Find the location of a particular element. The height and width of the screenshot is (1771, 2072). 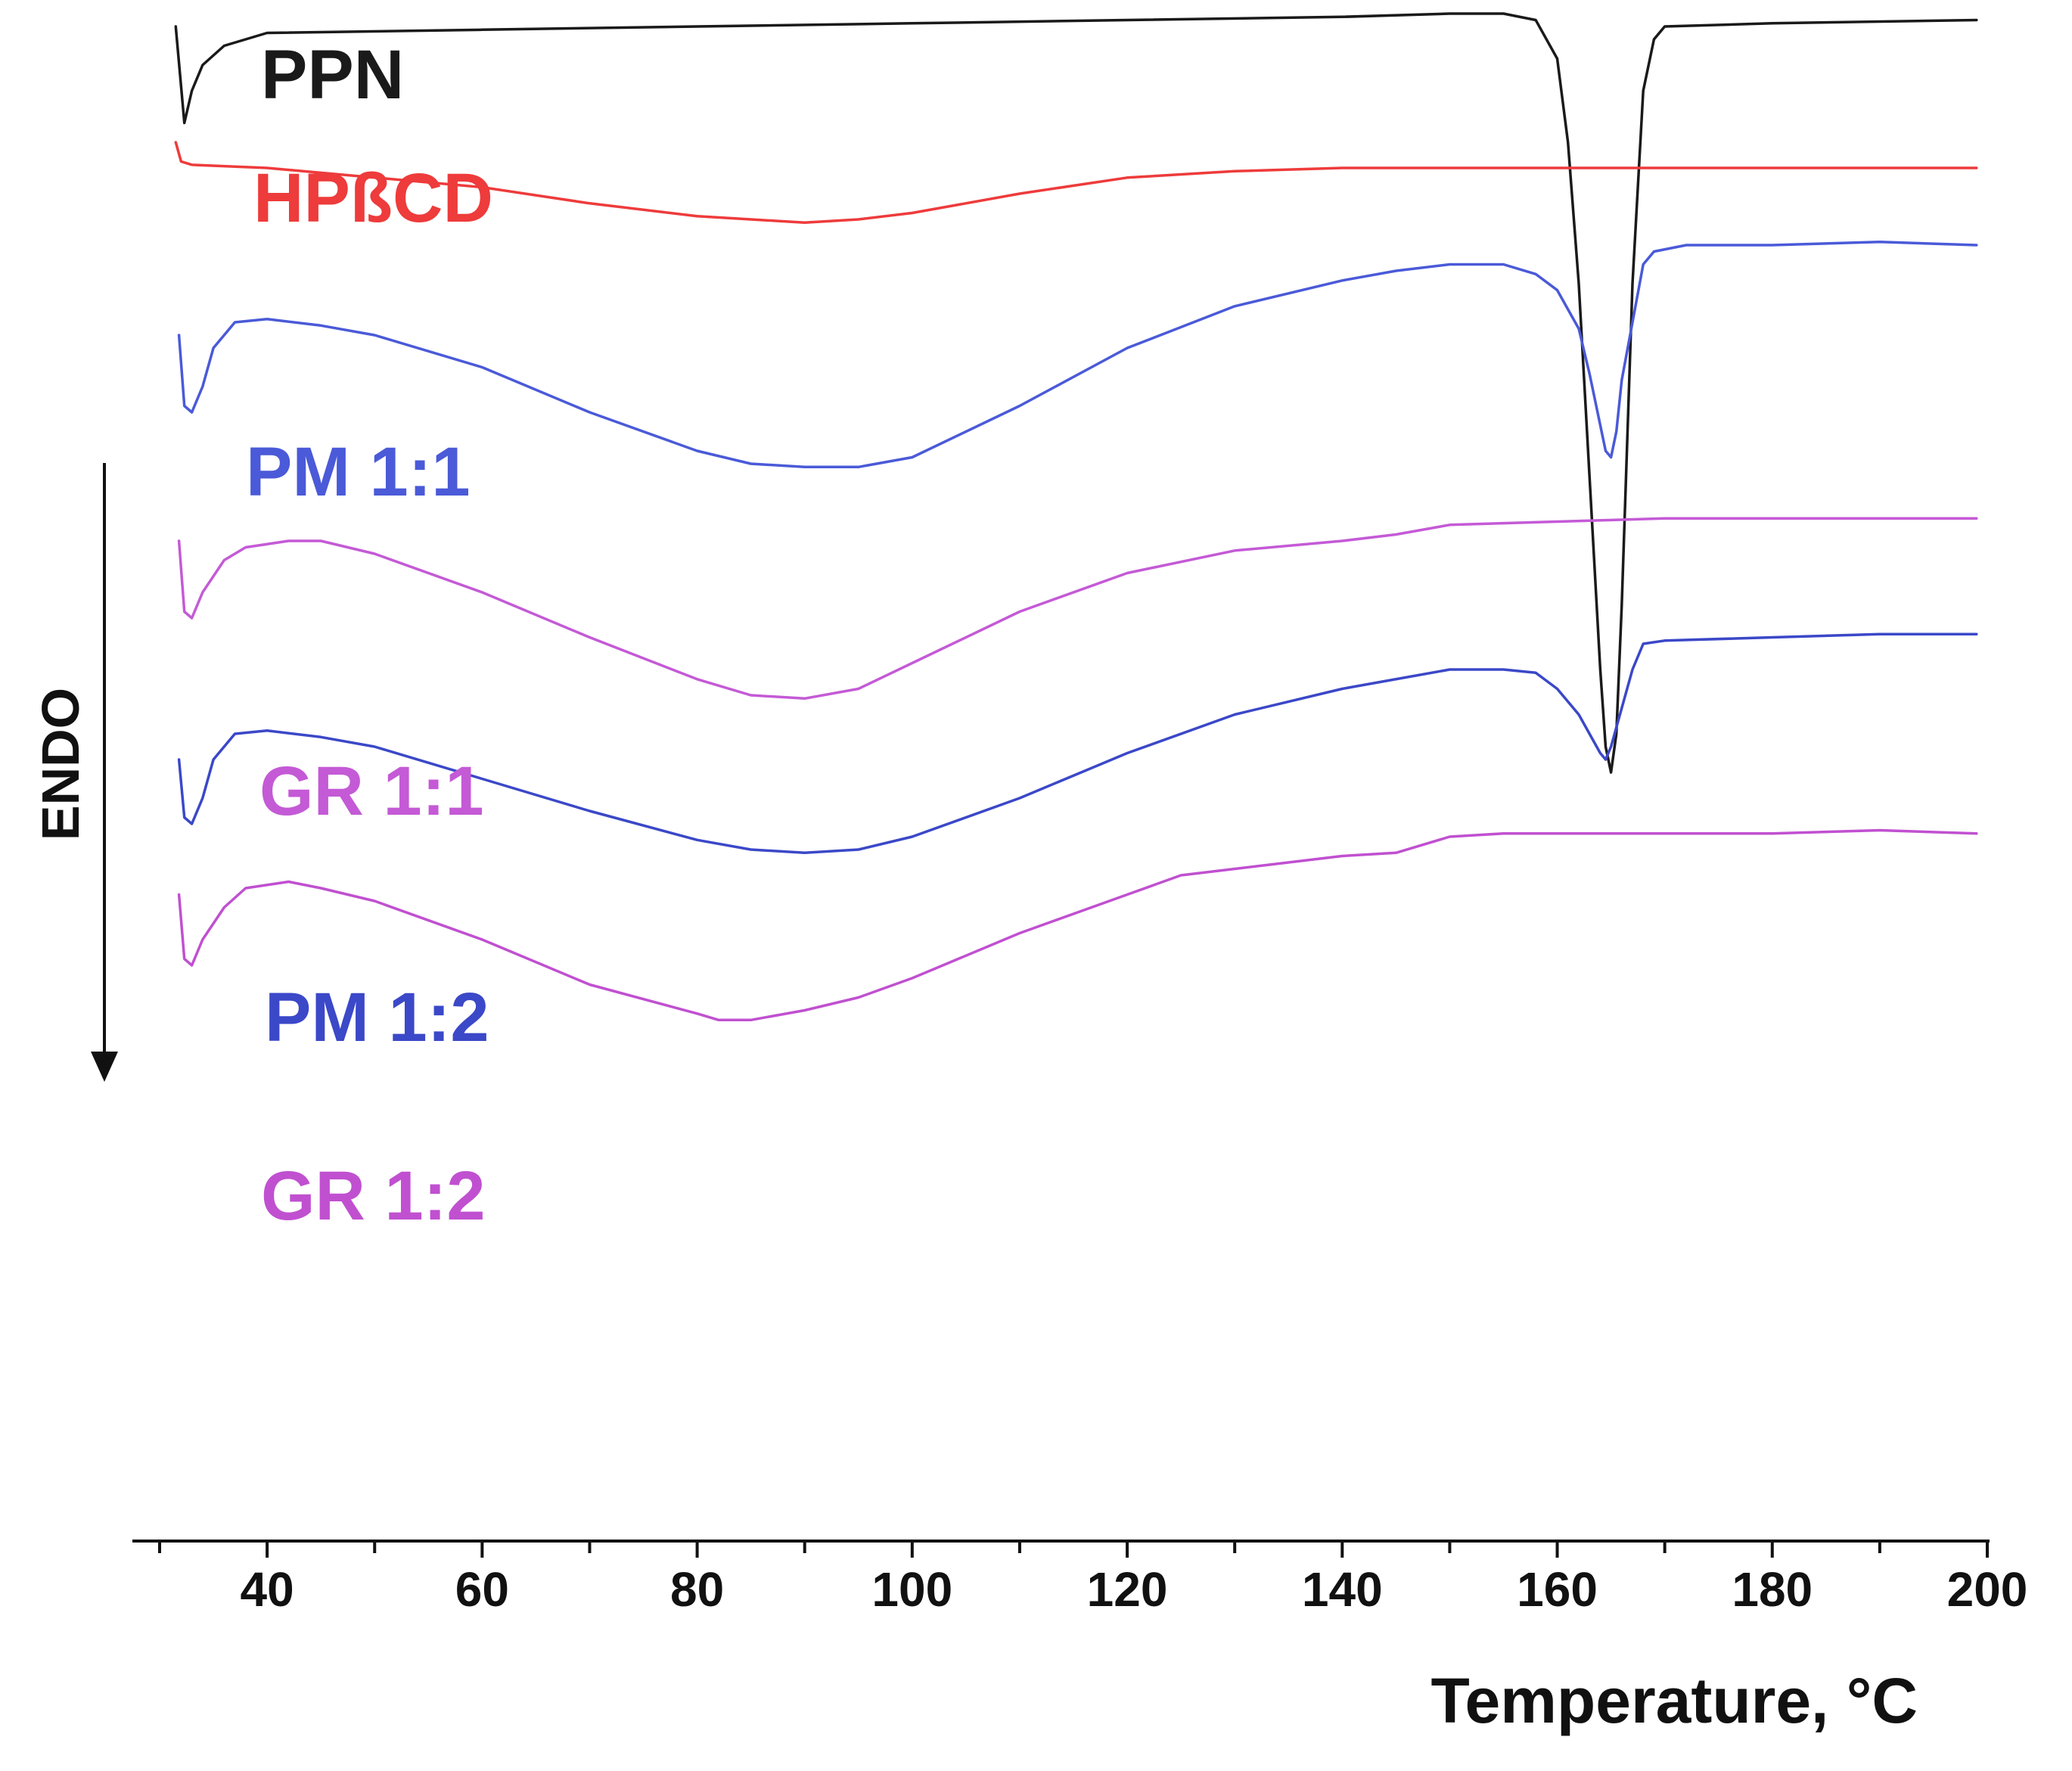

series-label-pm-1-1: PM 1:1 is located at coordinates (358, 472).